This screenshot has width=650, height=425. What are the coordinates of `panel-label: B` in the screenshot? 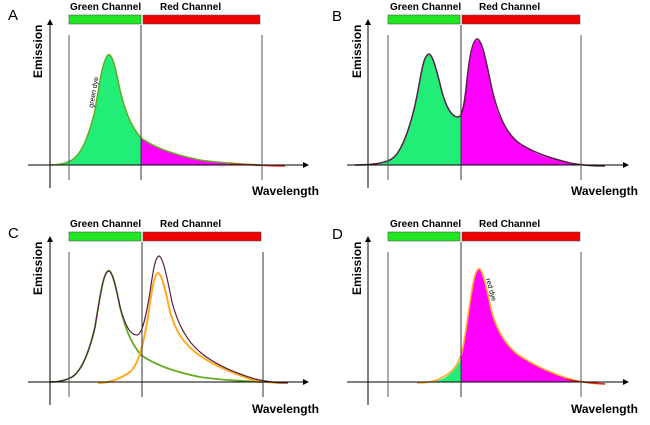 It's located at (337, 16).